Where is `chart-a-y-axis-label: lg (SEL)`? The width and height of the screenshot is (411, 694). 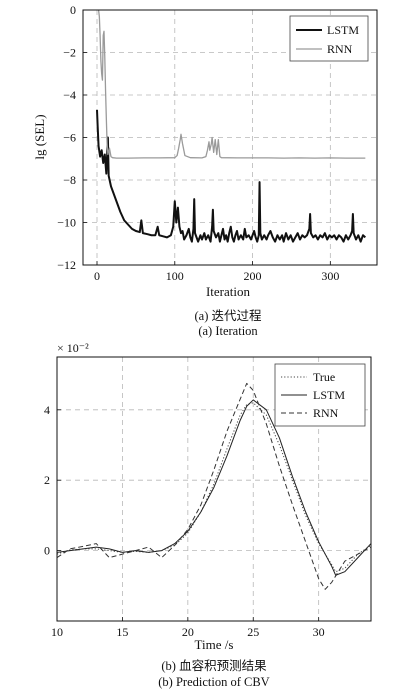 chart-a-y-axis-label: lg (SEL) is located at coordinates (39, 136).